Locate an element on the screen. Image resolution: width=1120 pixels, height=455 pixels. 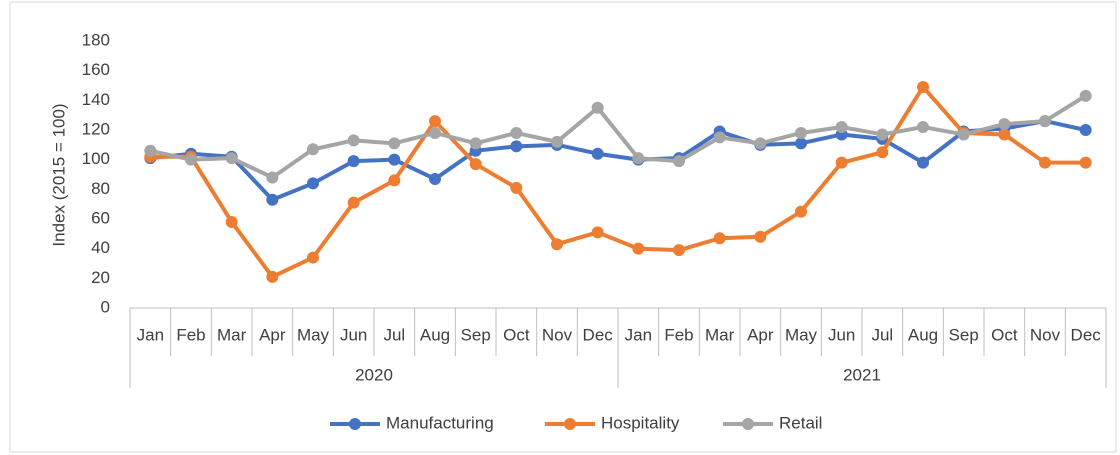
legend-label: Hospitality is located at coordinates (640, 422).